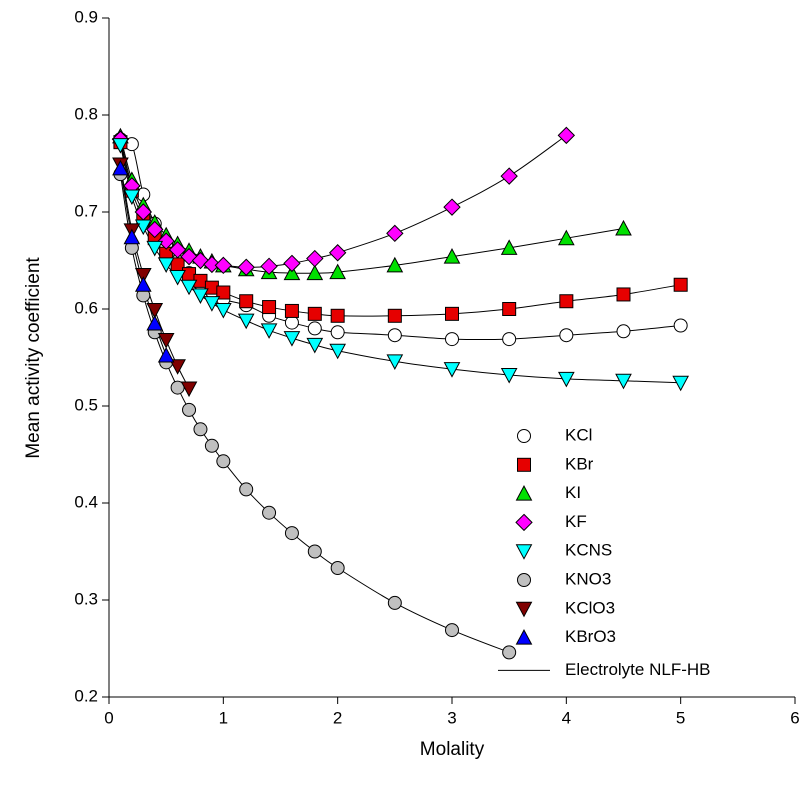 The height and width of the screenshot is (797, 801). I want to click on x-tick-label: 3, so click(451, 717).